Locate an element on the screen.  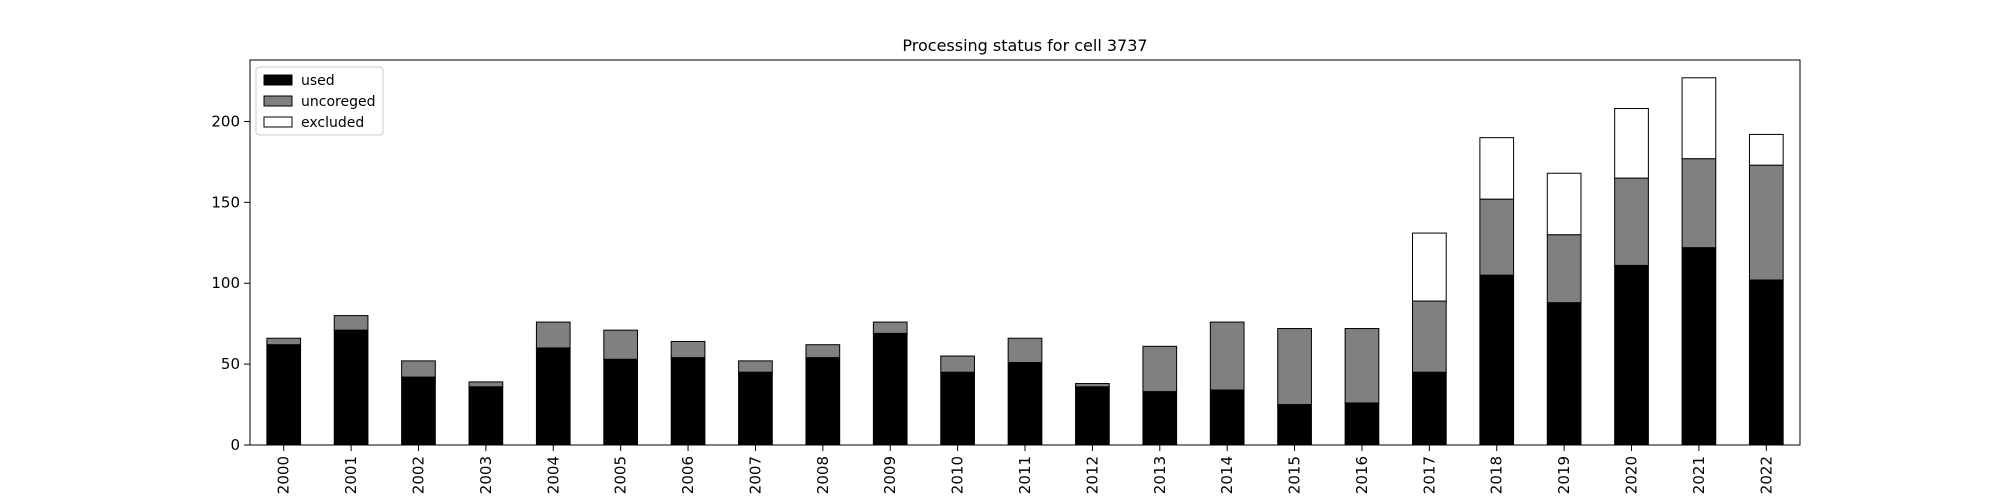
y-tick-label-0: 0 is located at coordinates (235, 445).